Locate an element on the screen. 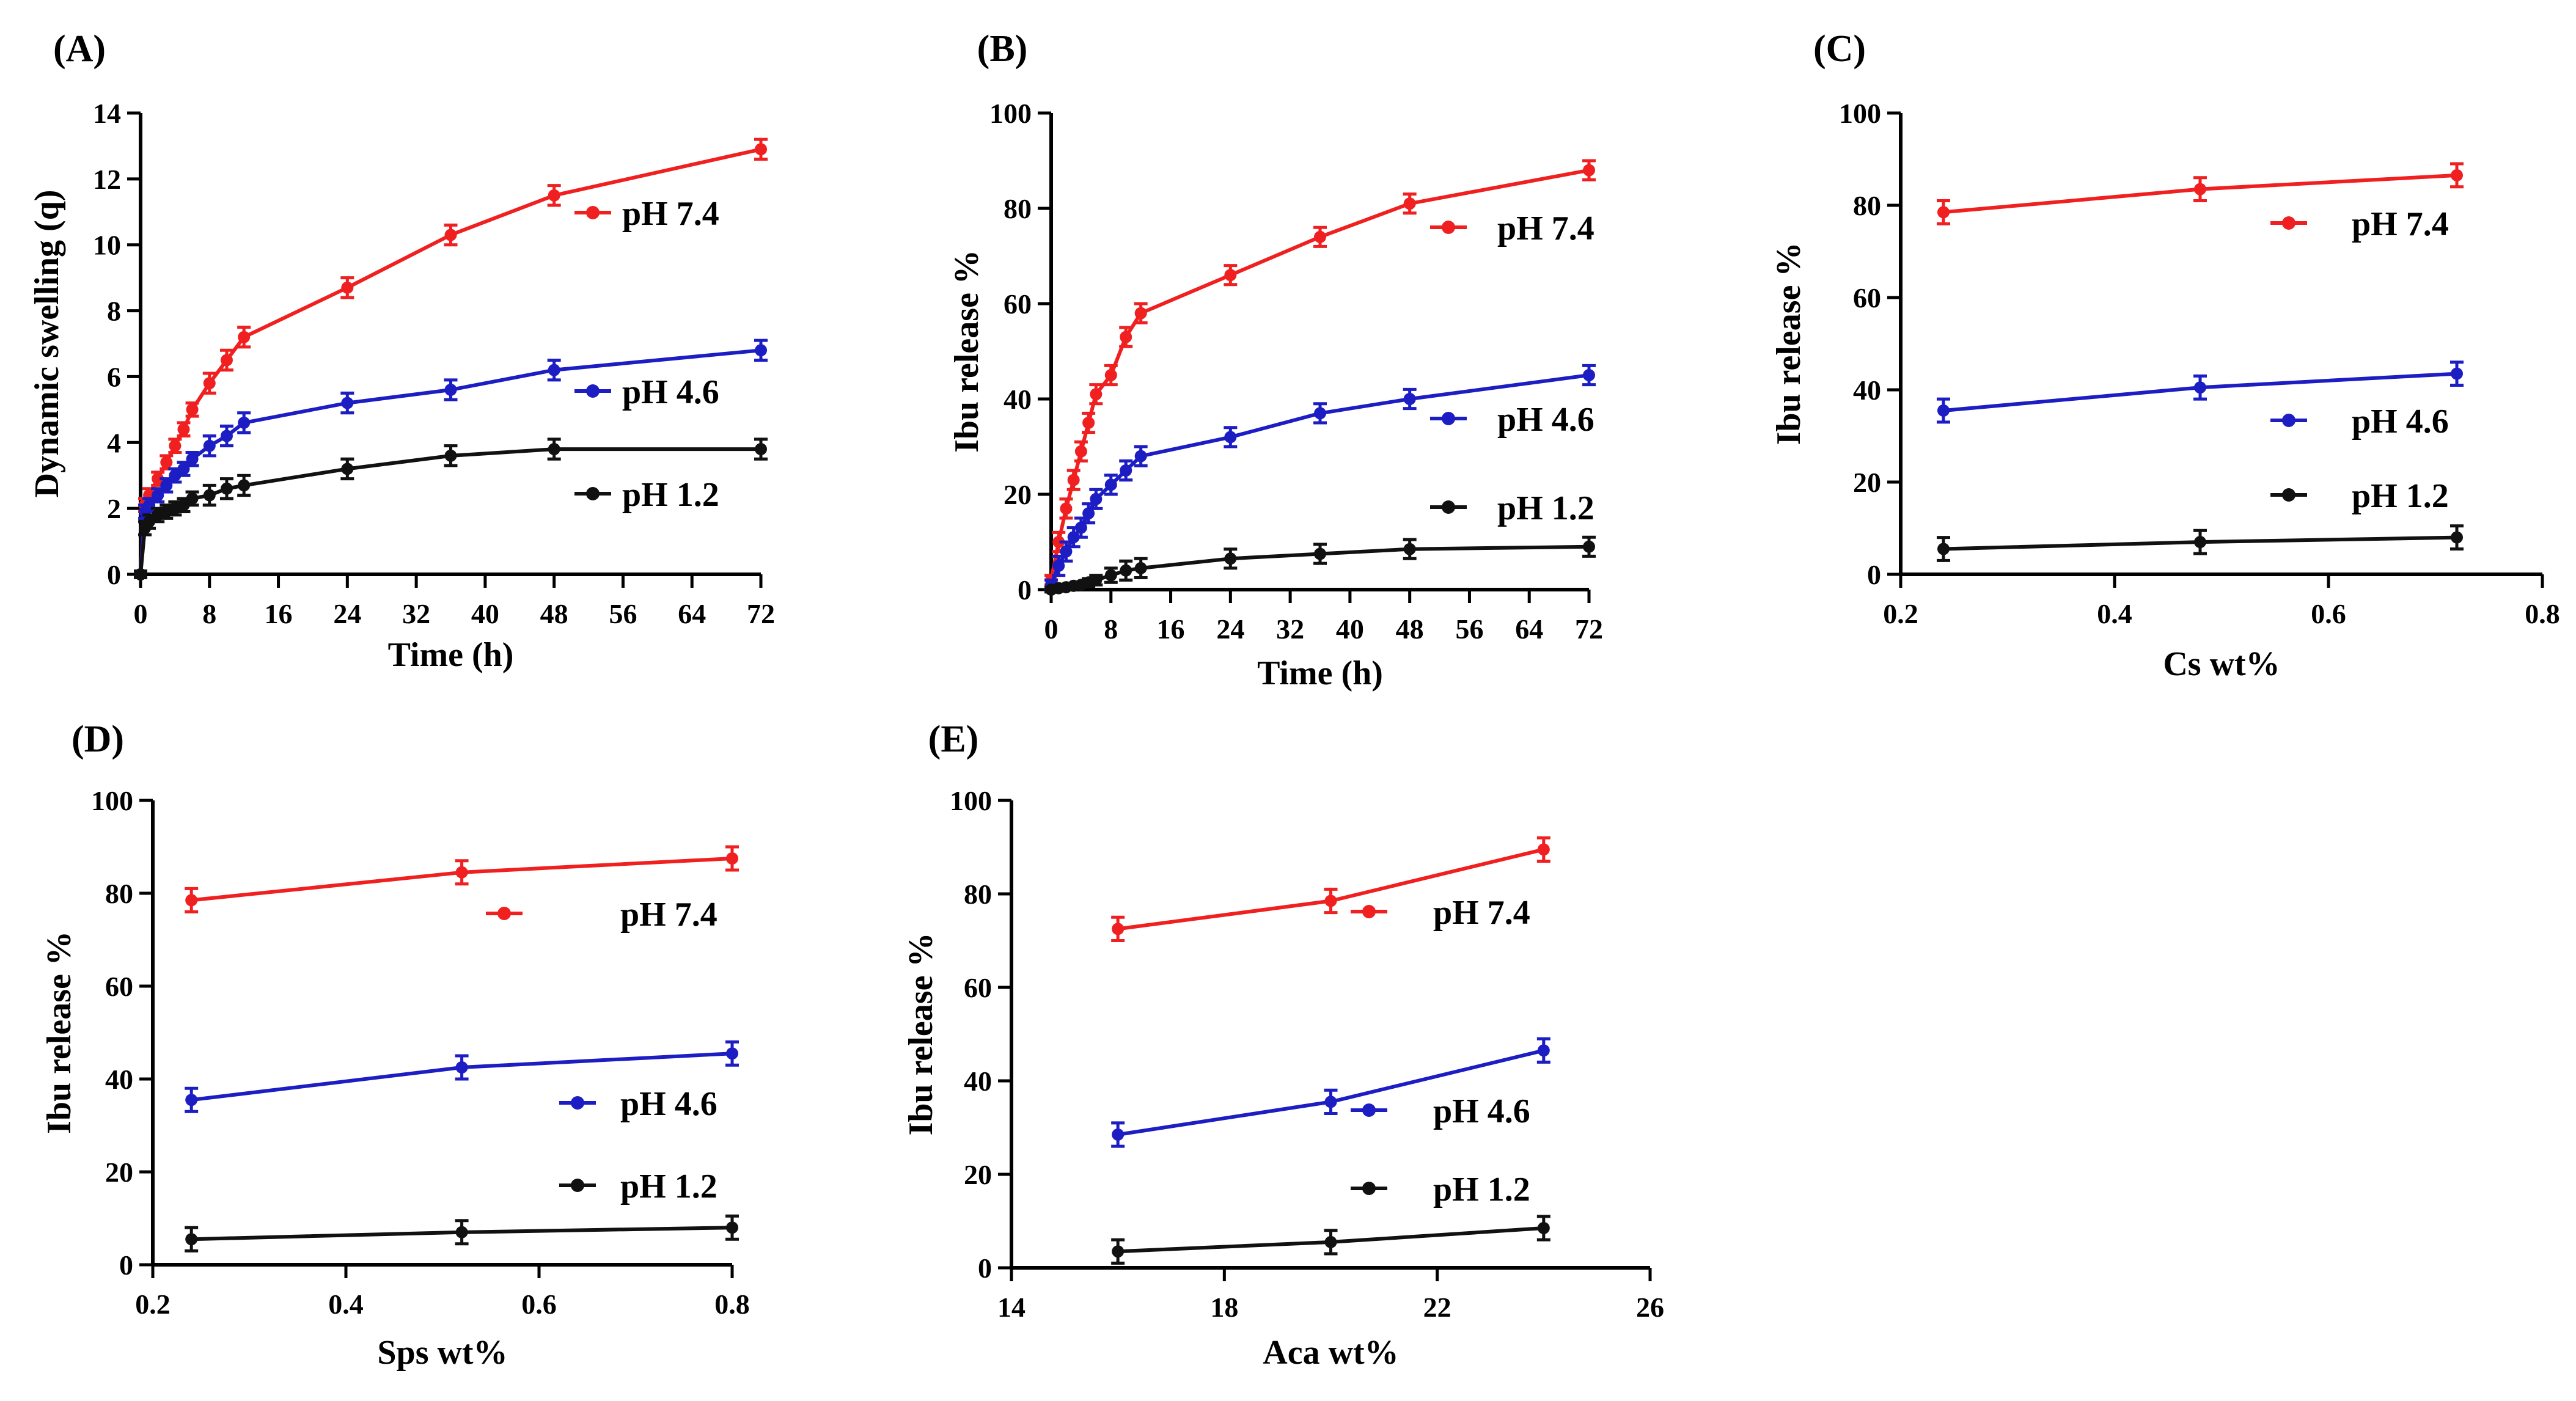  x-tick-label: 0 is located at coordinates (141, 613).